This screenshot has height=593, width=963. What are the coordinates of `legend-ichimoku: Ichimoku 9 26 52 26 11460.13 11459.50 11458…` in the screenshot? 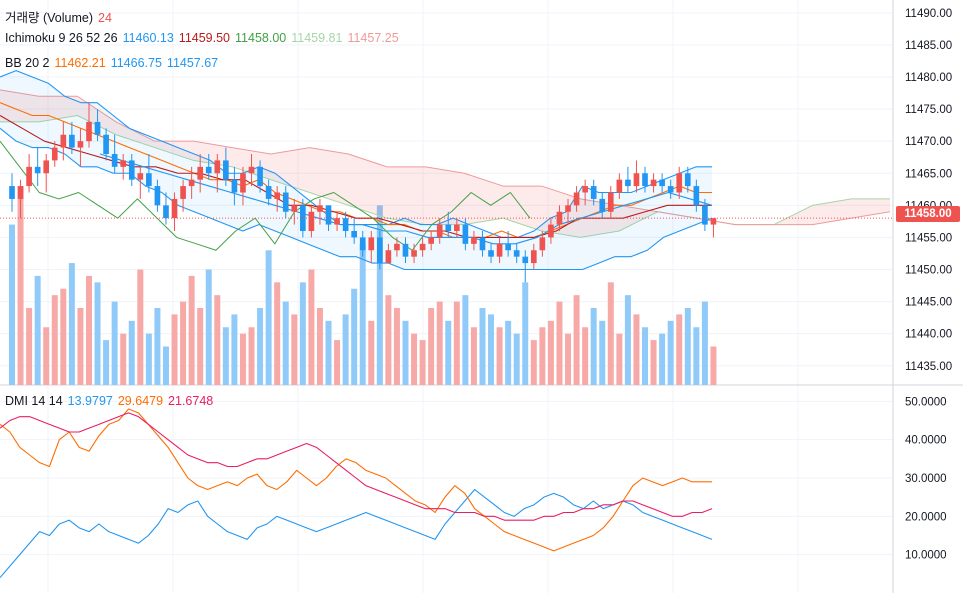 It's located at (204, 38).